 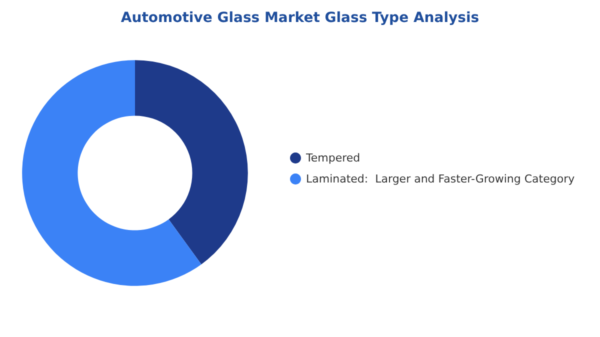 I want to click on chart-title: Automotive Glass Market Glass Type Analysis, so click(x=300, y=18).